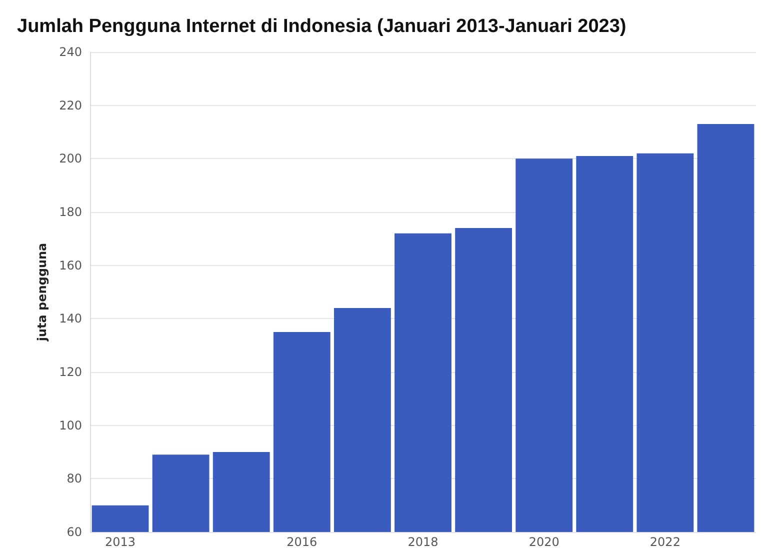  Describe the element at coordinates (70, 212) in the screenshot. I see `y-tick-label: 180` at that location.